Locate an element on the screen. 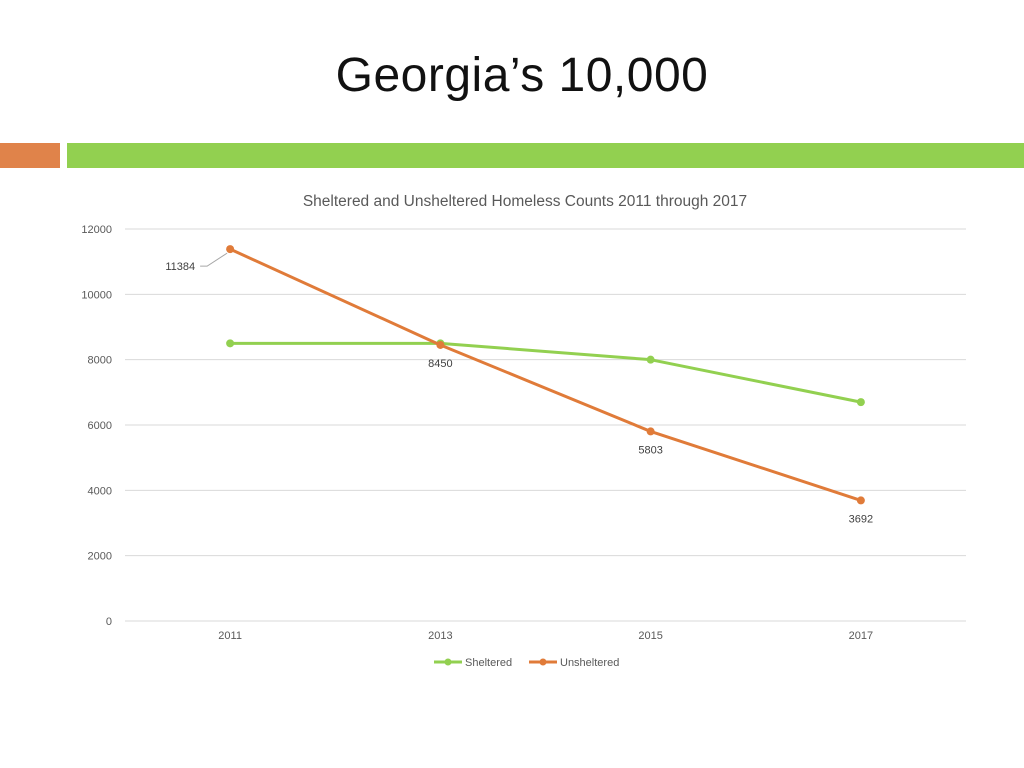 The width and height of the screenshot is (1024, 768). y-tick-label: 0 is located at coordinates (109, 622).